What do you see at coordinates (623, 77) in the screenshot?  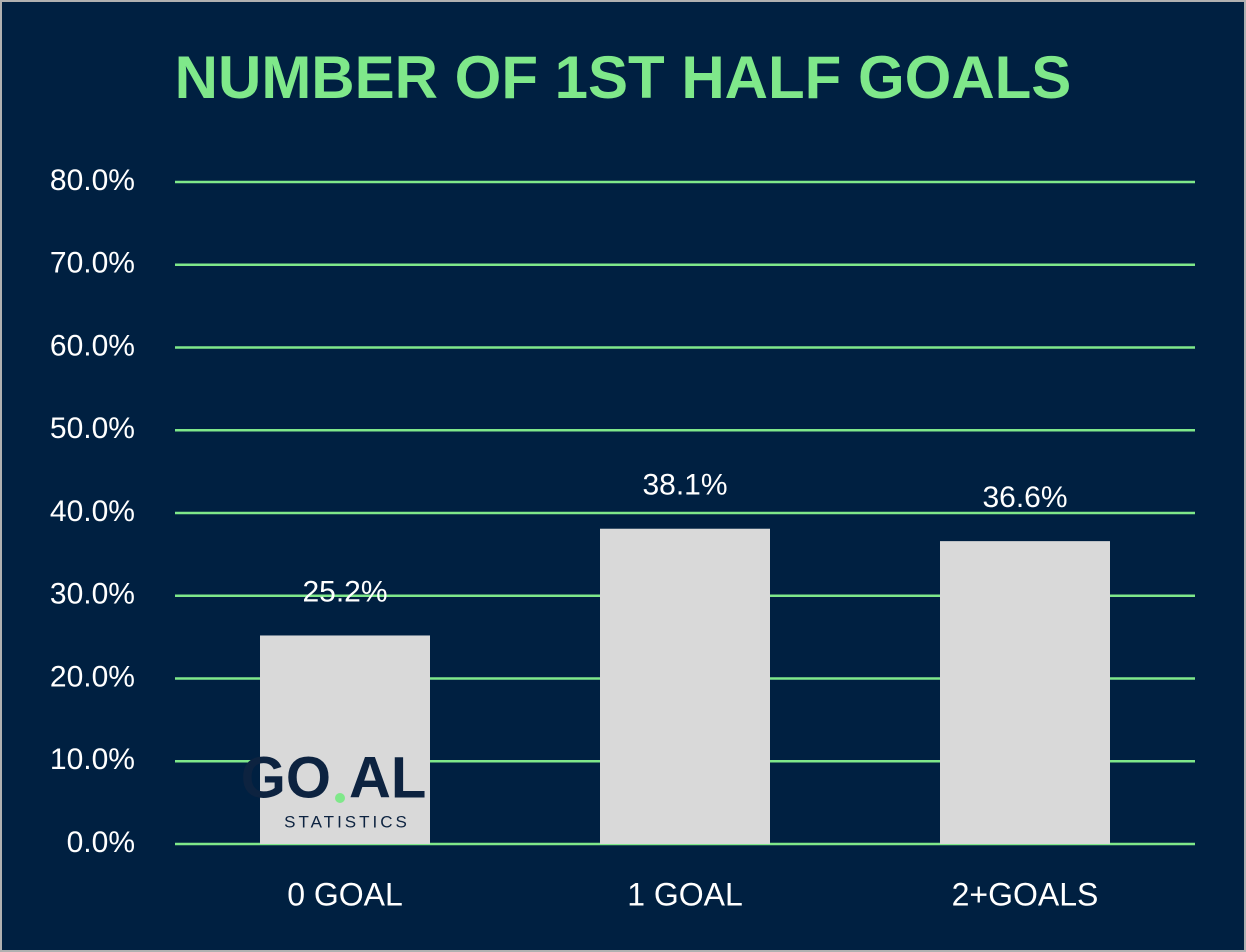 I see `chart-title: NUMBER OF 1ST HALF GOALS` at bounding box center [623, 77].